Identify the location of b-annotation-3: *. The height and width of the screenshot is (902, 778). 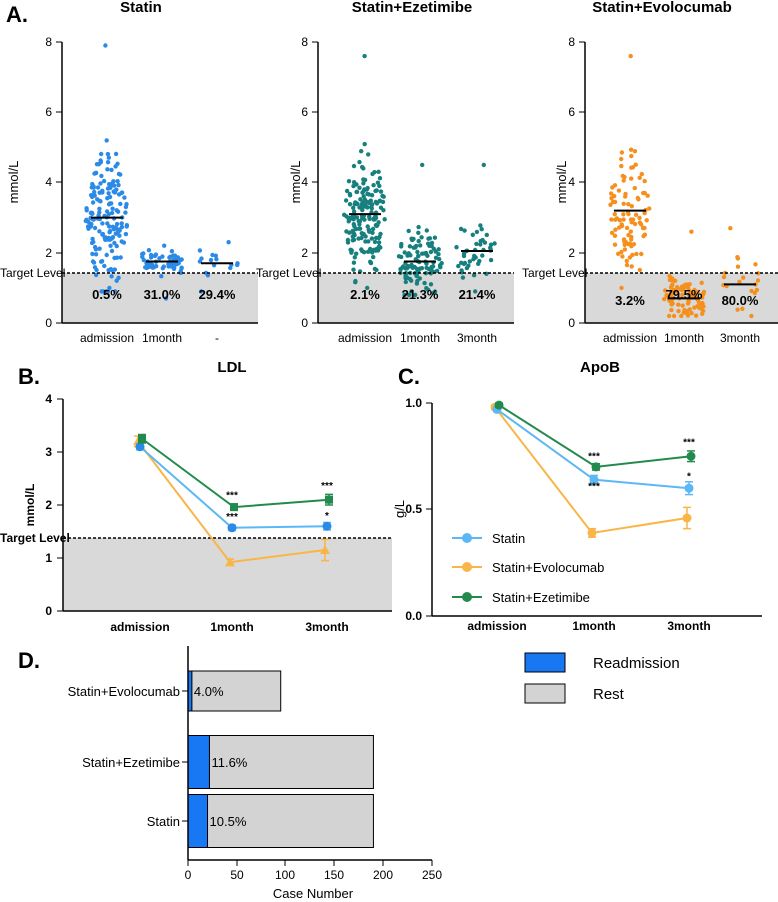
(327, 516).